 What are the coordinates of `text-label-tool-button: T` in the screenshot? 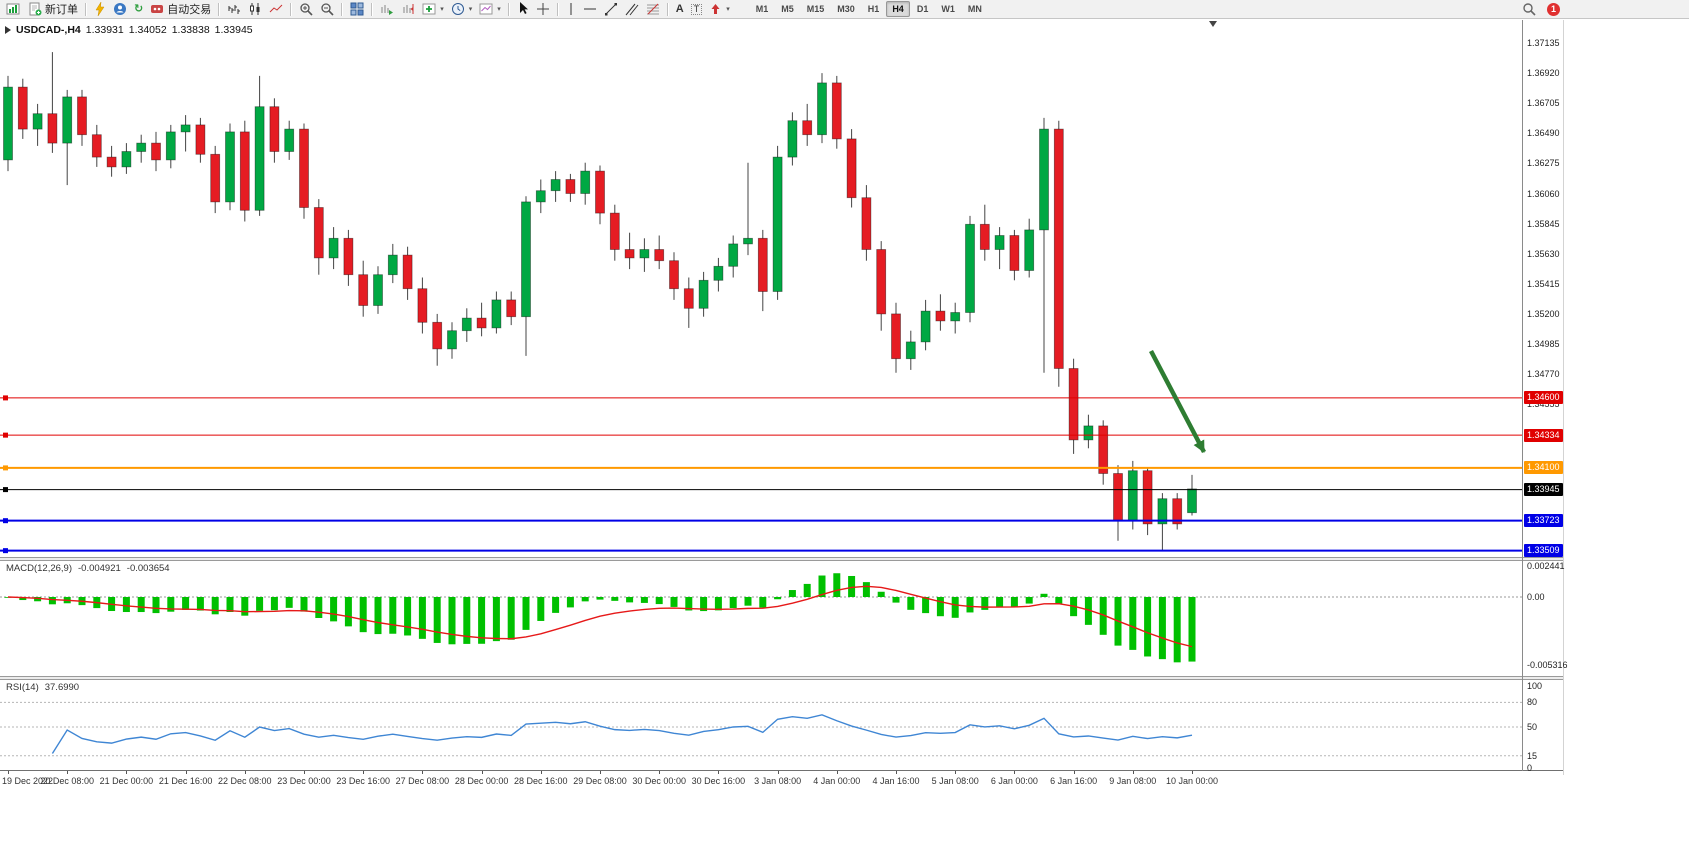 It's located at (697, 9).